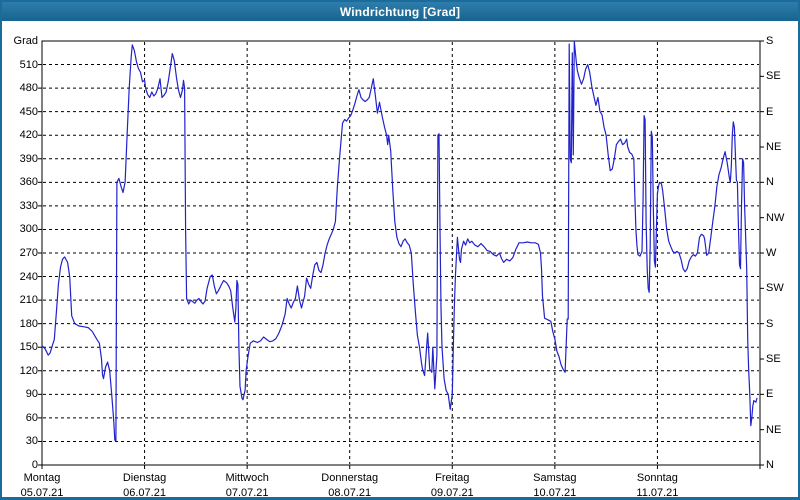 The width and height of the screenshot is (800, 500). Describe the element at coordinates (42, 478) in the screenshot. I see `x-day-label: Montag` at that location.